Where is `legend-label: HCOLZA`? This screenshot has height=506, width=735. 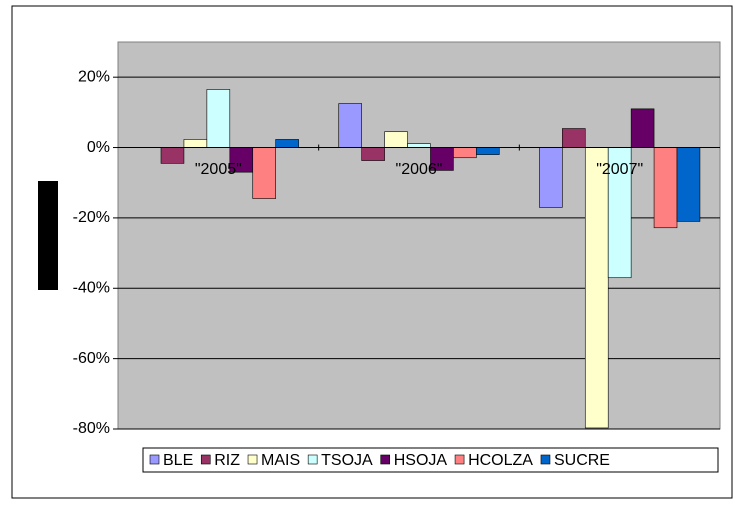 legend-label: HCOLZA is located at coordinates (500, 460).